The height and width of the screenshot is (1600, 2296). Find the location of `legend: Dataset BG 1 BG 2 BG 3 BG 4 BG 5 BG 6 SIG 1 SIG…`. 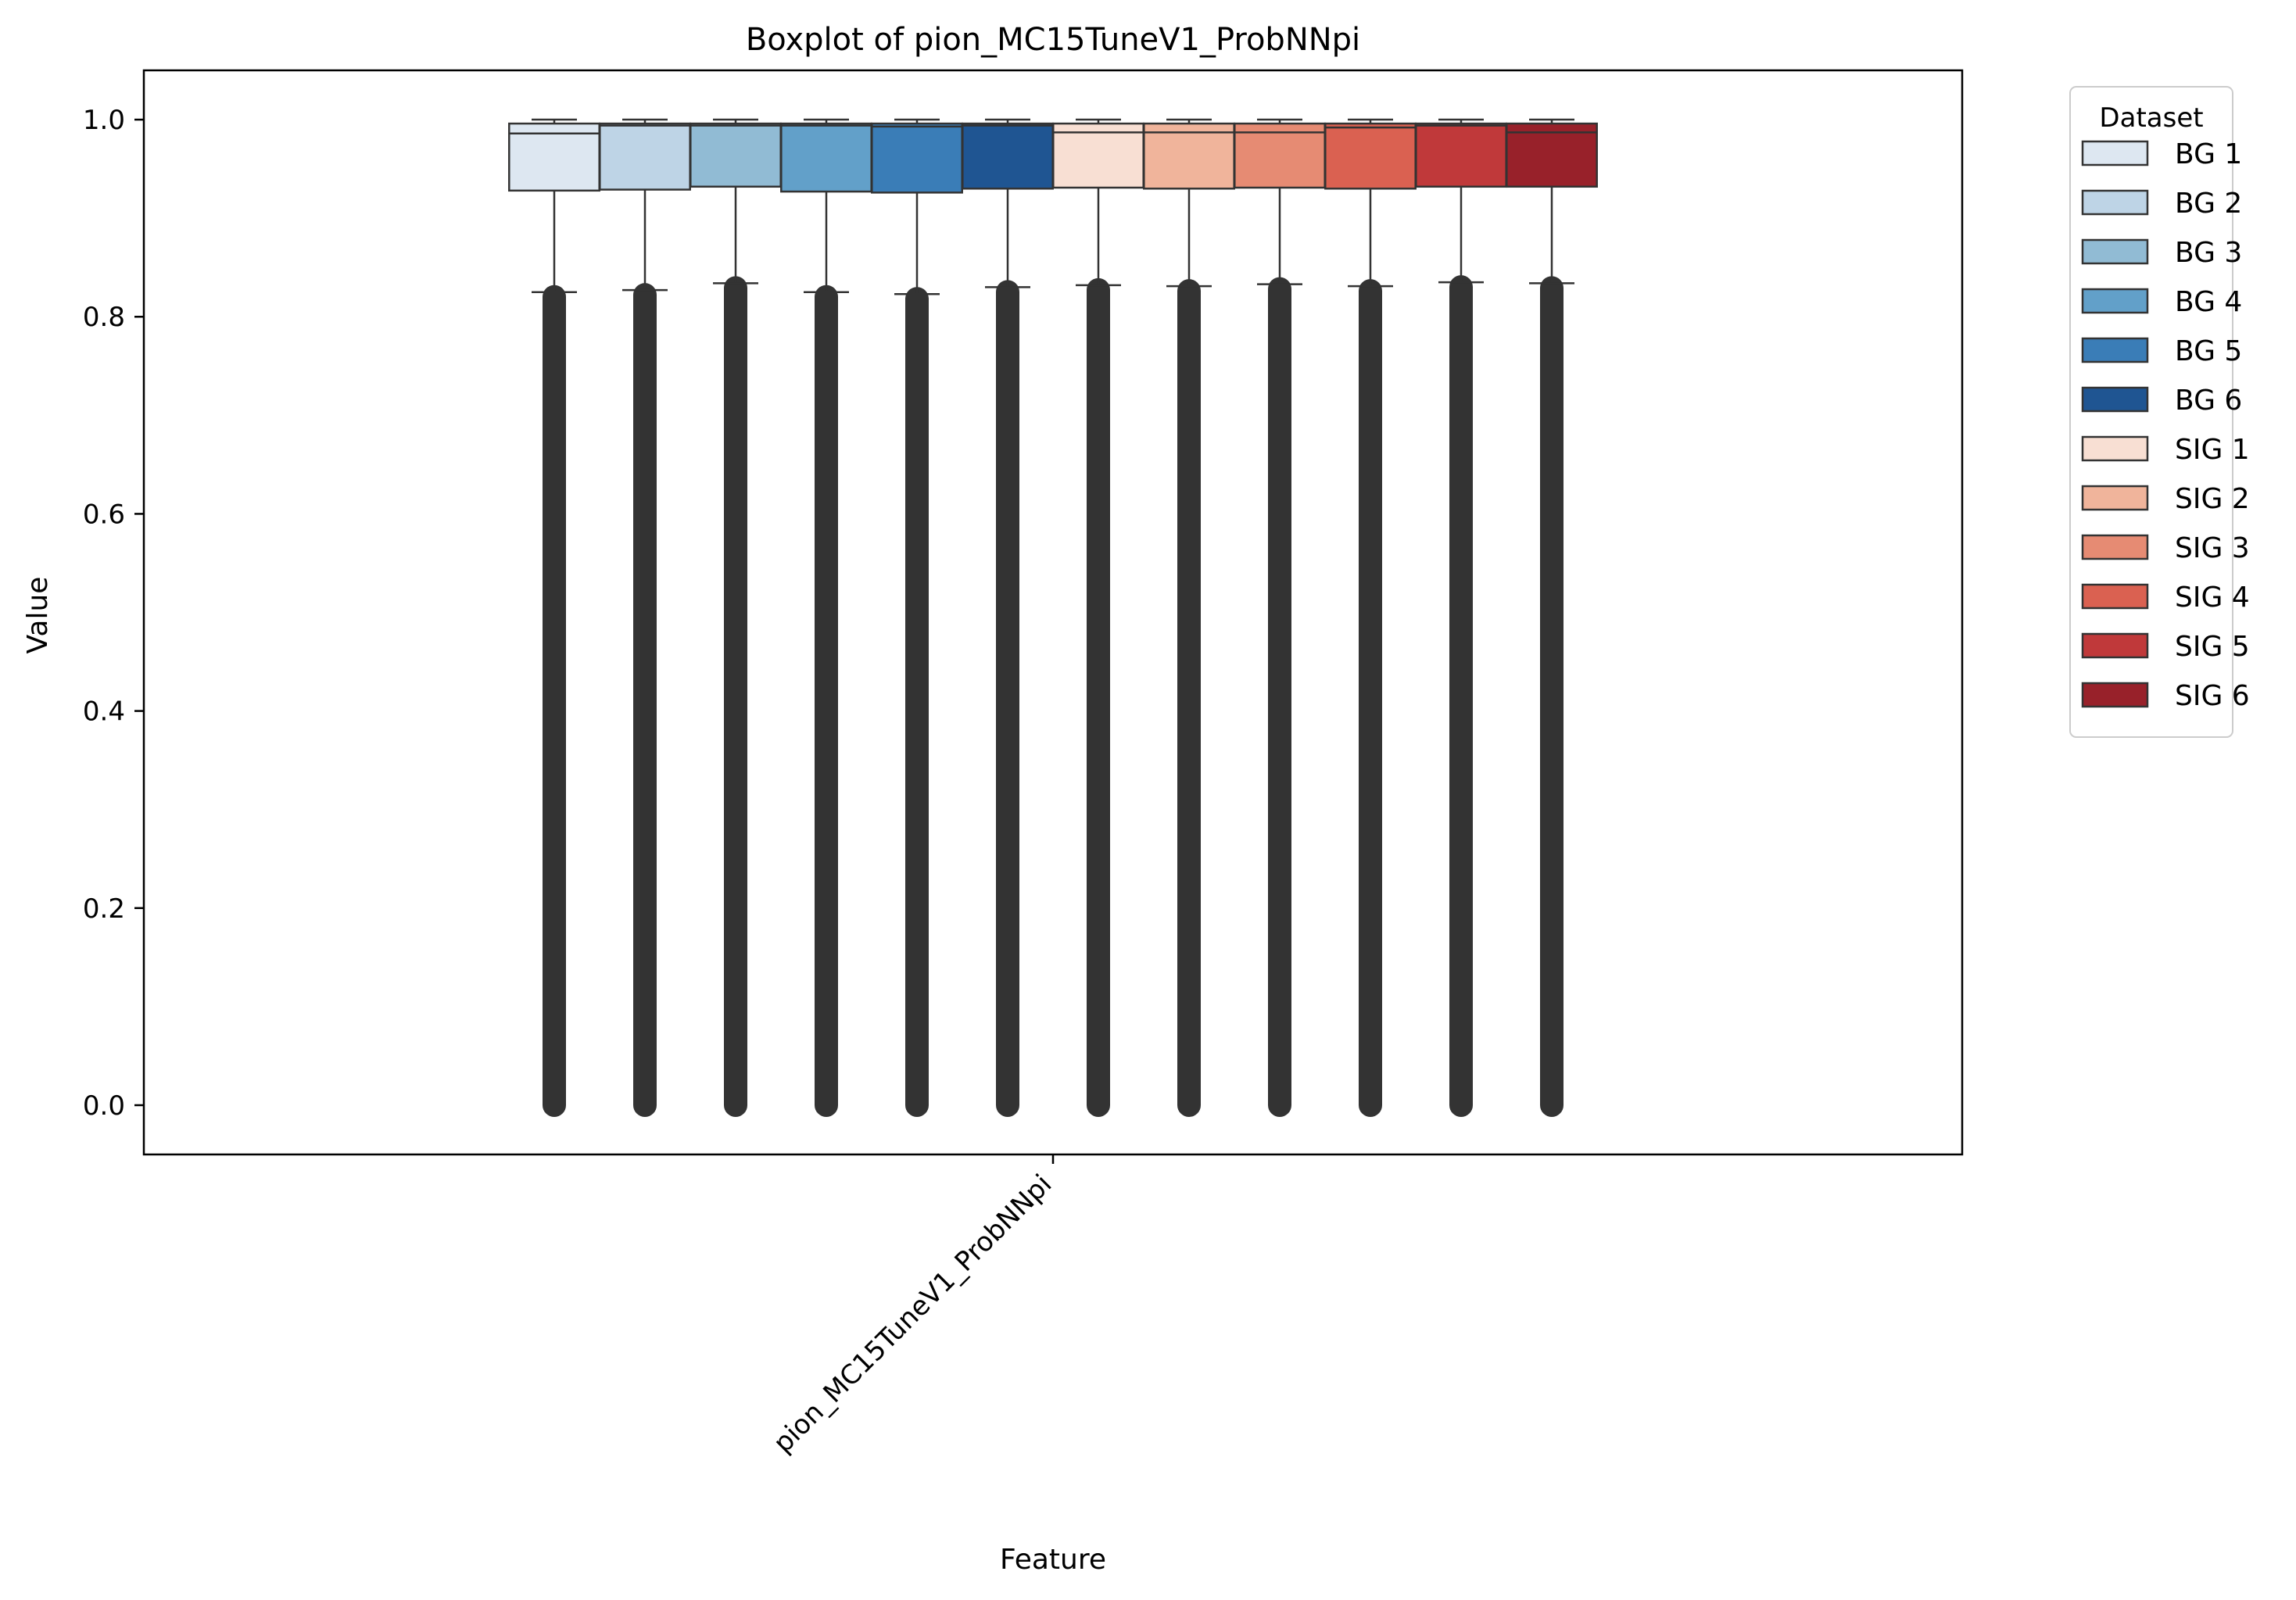

legend: Dataset BG 1 BG 2 BG 3 BG 4 BG 5 BG 6 SIG 1 SIG… is located at coordinates (2159, 412).